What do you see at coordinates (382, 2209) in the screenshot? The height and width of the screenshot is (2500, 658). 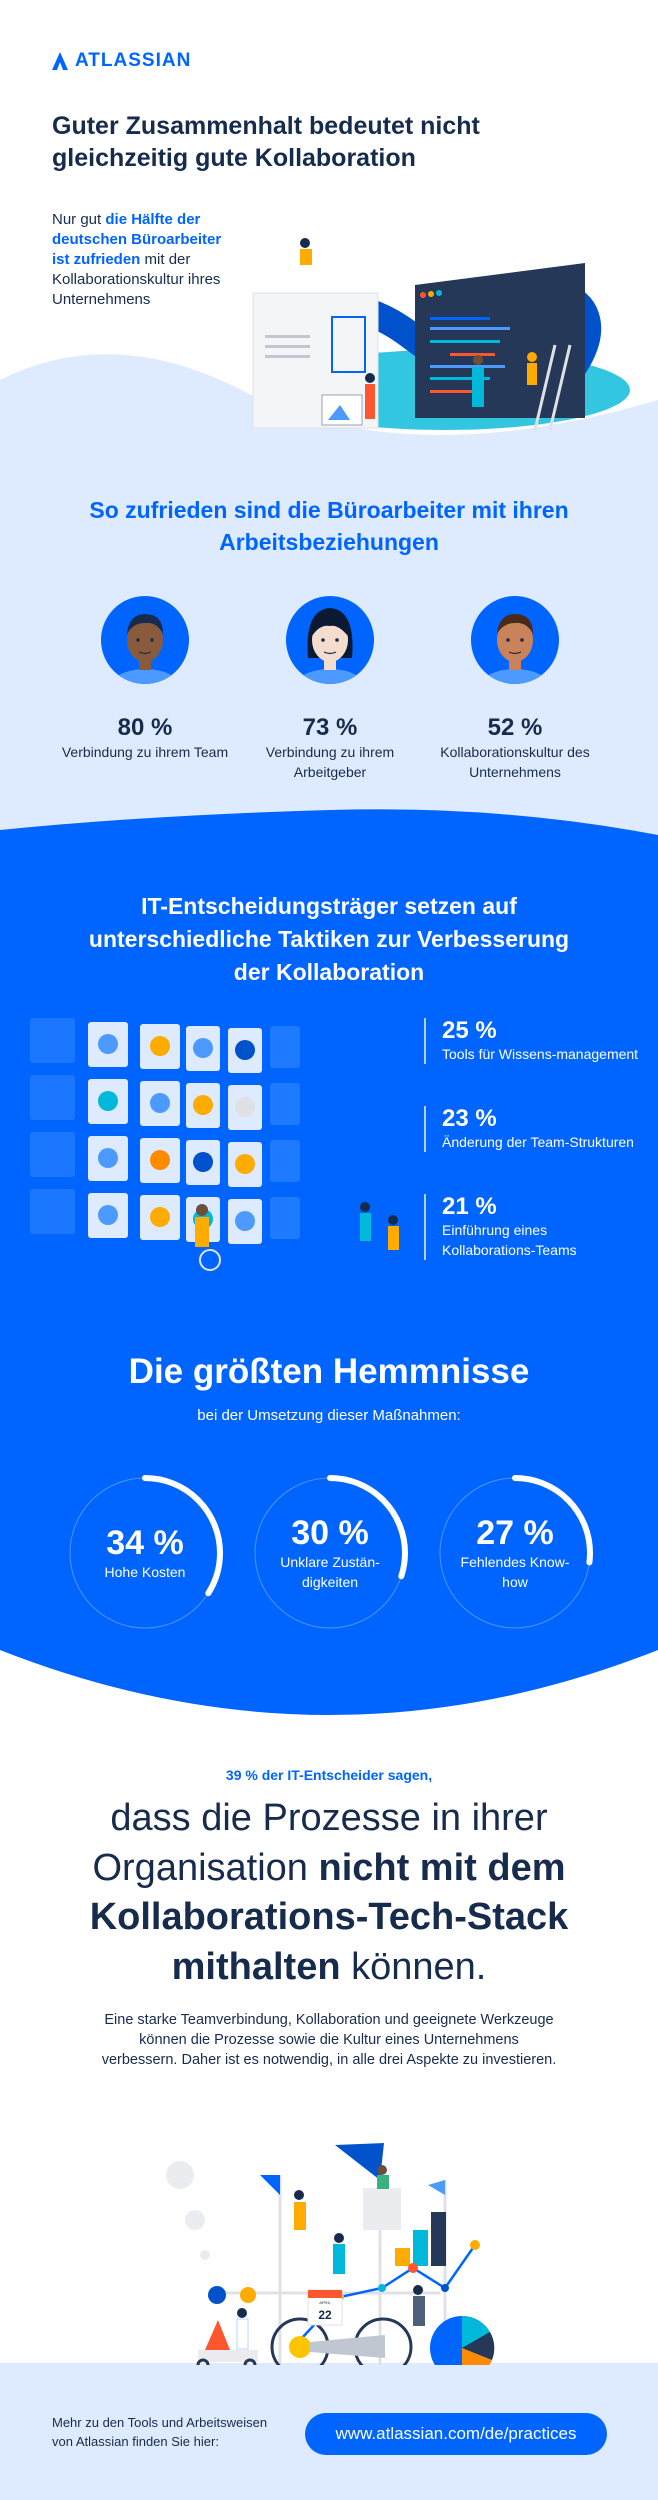 I see `lookout-bucket` at bounding box center [382, 2209].